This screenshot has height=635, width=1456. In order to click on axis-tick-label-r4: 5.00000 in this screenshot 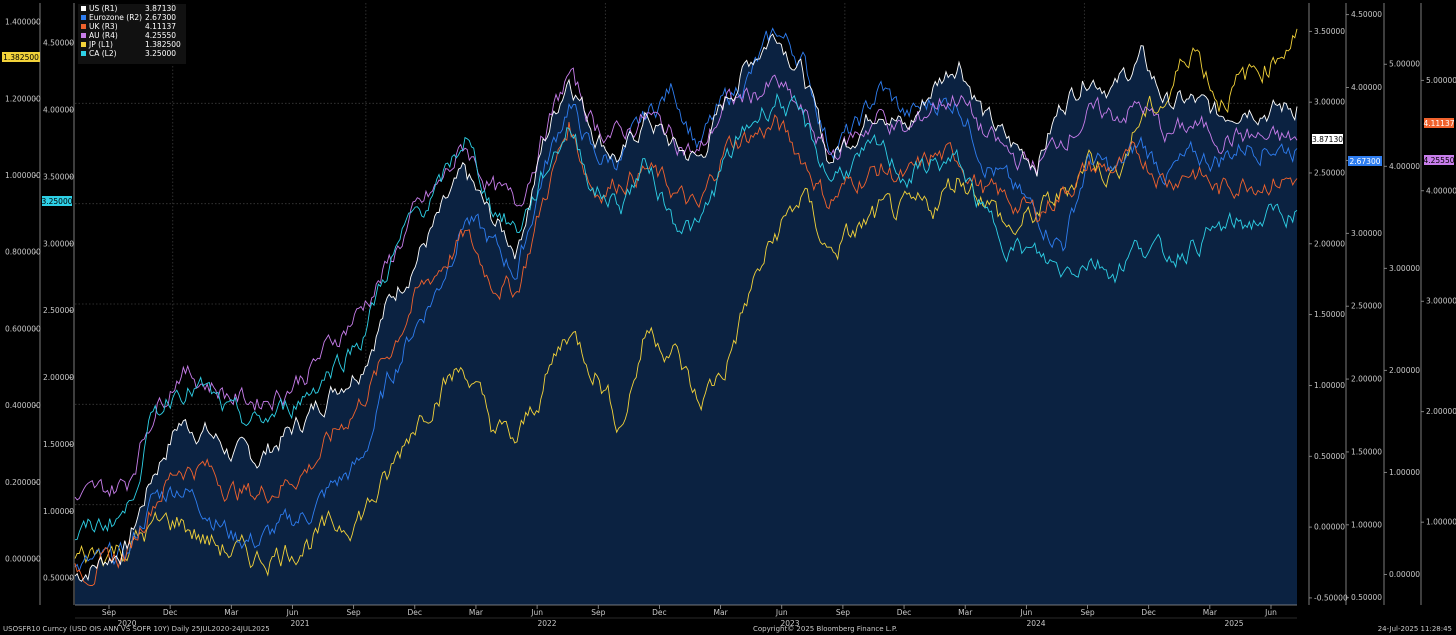, I will do `click(1404, 64)`.